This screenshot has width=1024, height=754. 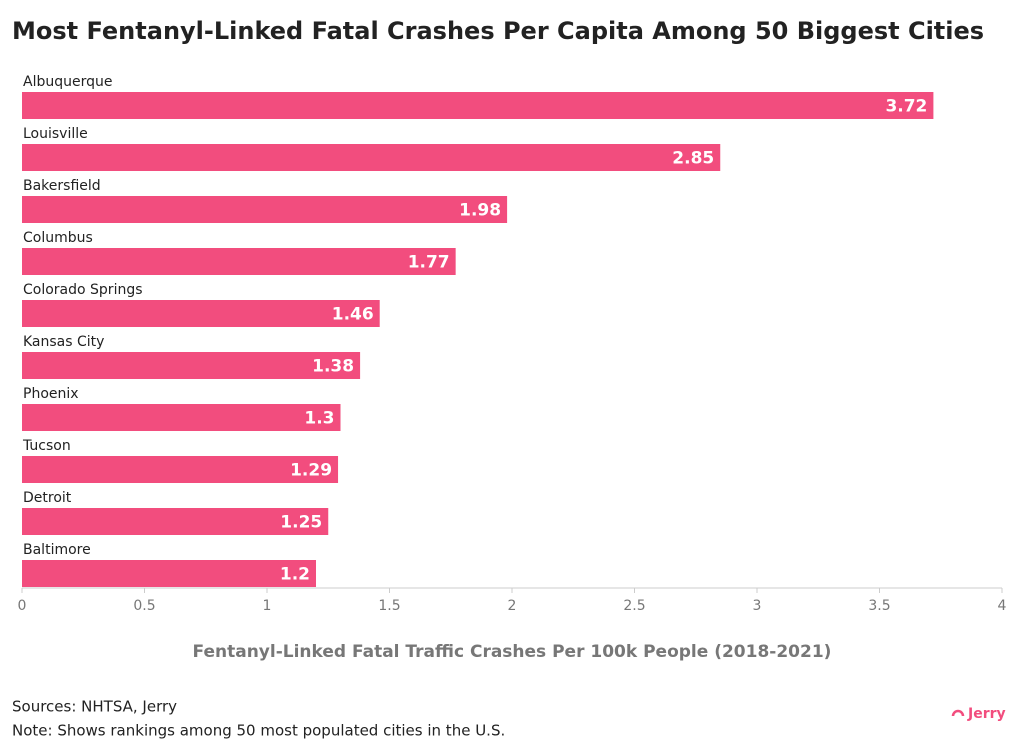 What do you see at coordinates (429, 263) in the screenshot?
I see `value-label: 1.77` at bounding box center [429, 263].